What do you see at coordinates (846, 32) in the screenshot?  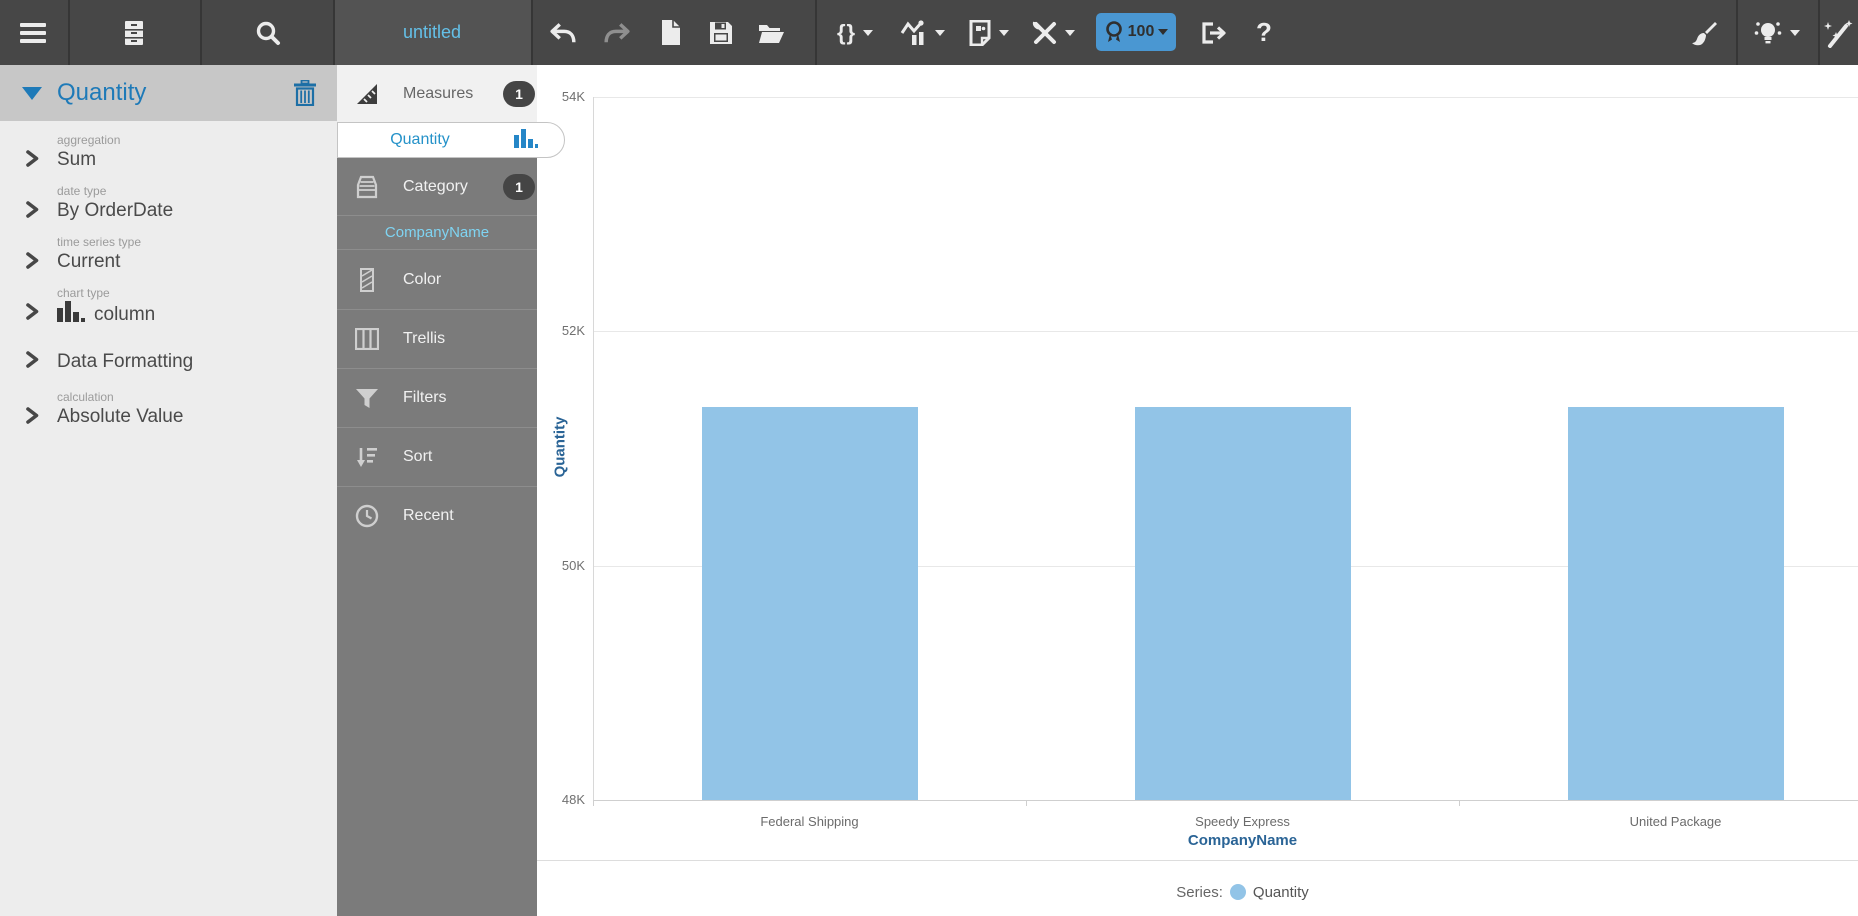 I see `braces-icon: {}` at bounding box center [846, 32].